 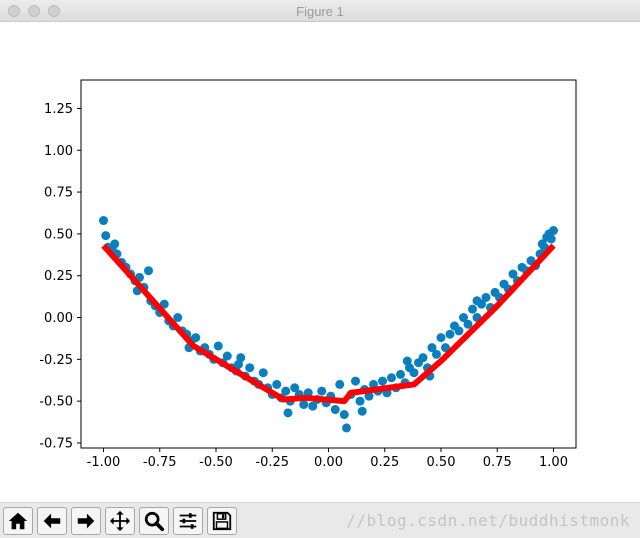 What do you see at coordinates (34, 11) in the screenshot?
I see `minimize-window-button` at bounding box center [34, 11].